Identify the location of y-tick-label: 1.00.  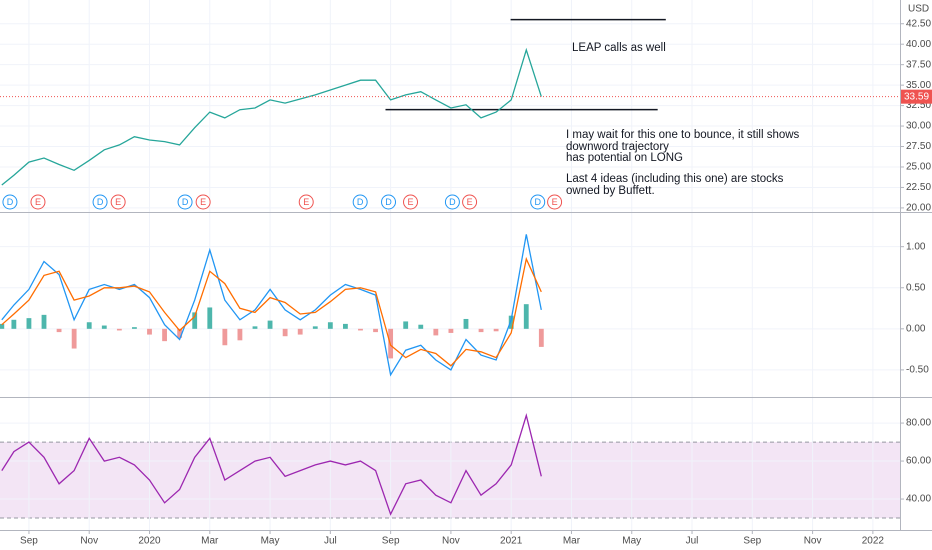
(916, 246).